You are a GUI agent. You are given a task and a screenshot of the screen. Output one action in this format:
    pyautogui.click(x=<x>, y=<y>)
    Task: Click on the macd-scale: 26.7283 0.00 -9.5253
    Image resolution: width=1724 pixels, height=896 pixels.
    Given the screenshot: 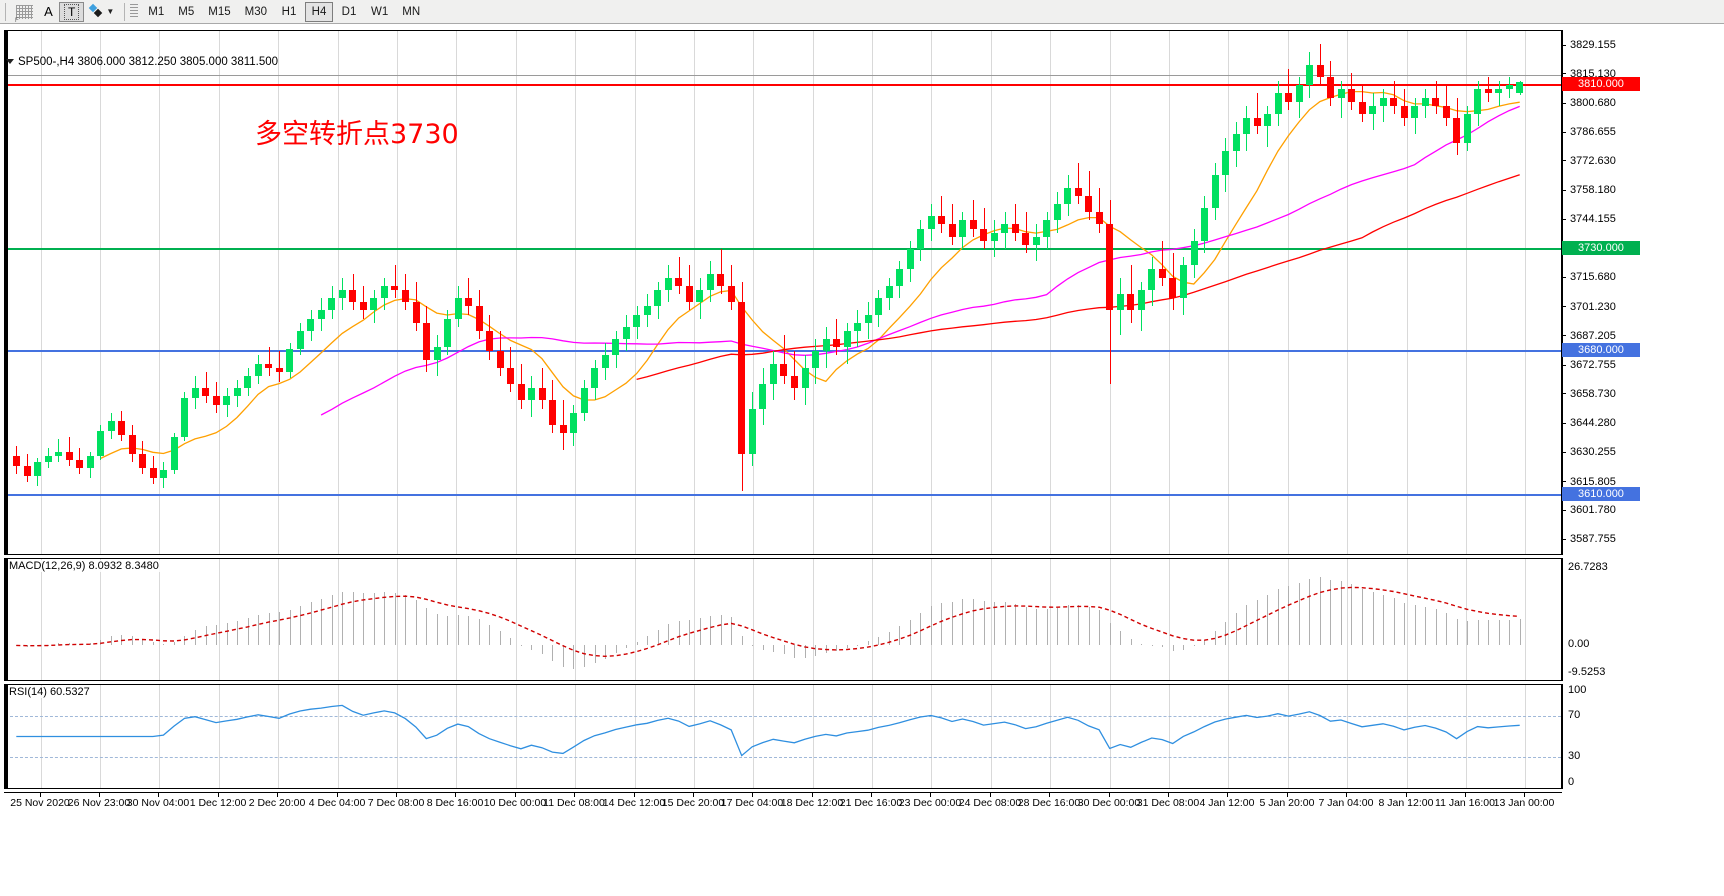 What is the action you would take?
    pyautogui.click(x=1641, y=619)
    